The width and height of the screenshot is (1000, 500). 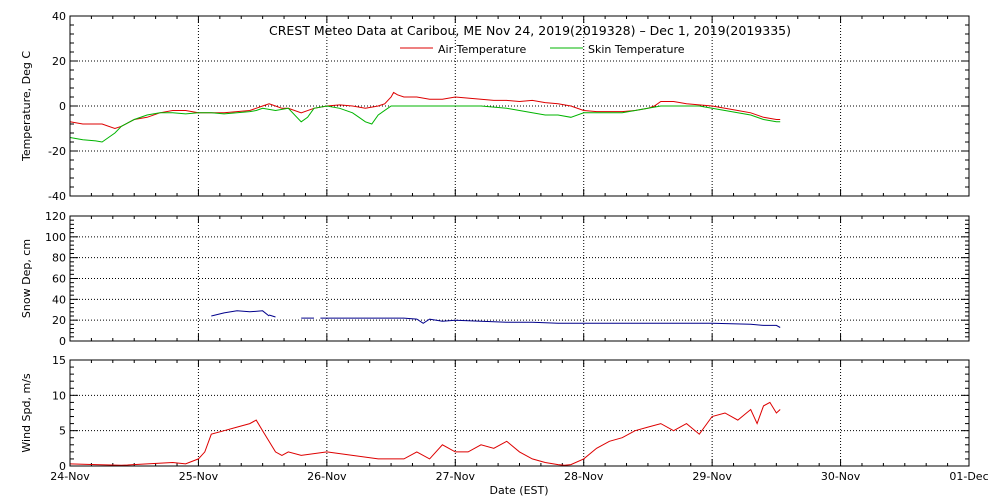 I want to click on x-tick-label: 28-Nov, so click(x=584, y=476).